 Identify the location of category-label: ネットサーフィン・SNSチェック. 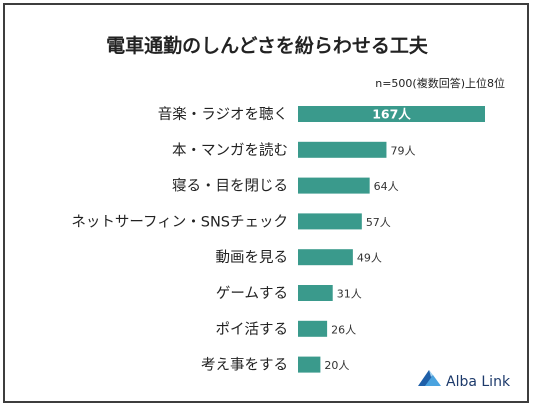
(179, 221).